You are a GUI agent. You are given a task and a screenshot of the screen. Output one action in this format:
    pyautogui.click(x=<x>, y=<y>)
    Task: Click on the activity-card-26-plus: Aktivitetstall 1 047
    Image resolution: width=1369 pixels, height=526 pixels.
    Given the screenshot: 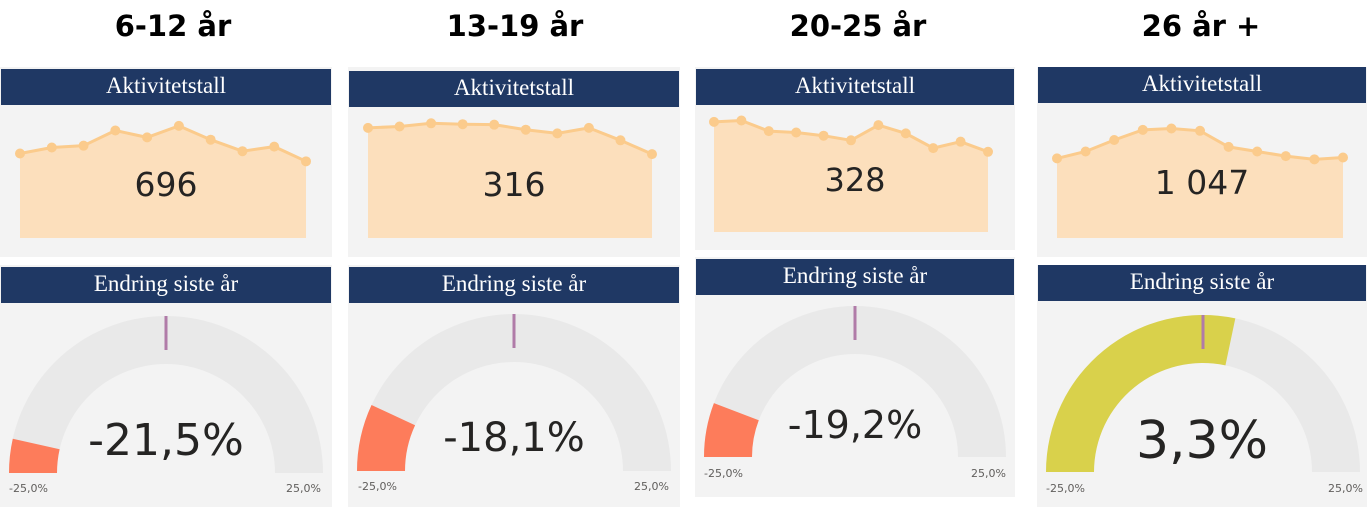 What is the action you would take?
    pyautogui.click(x=1202, y=162)
    